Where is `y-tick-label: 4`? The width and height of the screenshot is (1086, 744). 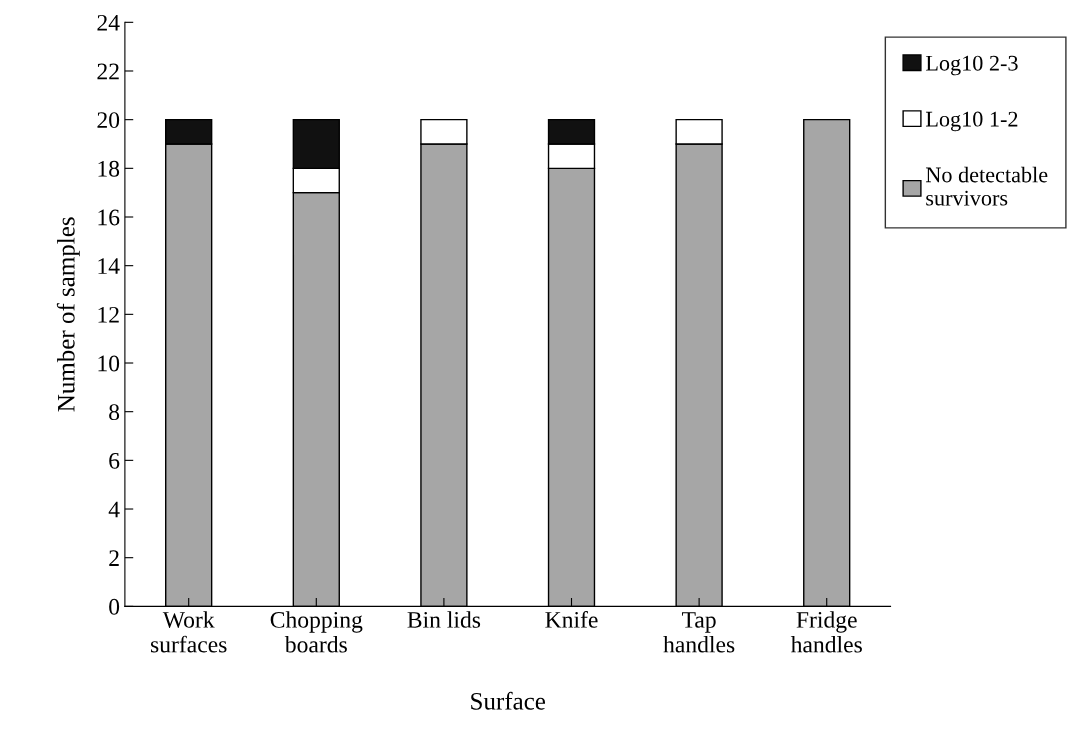 y-tick-label: 4 is located at coordinates (114, 509).